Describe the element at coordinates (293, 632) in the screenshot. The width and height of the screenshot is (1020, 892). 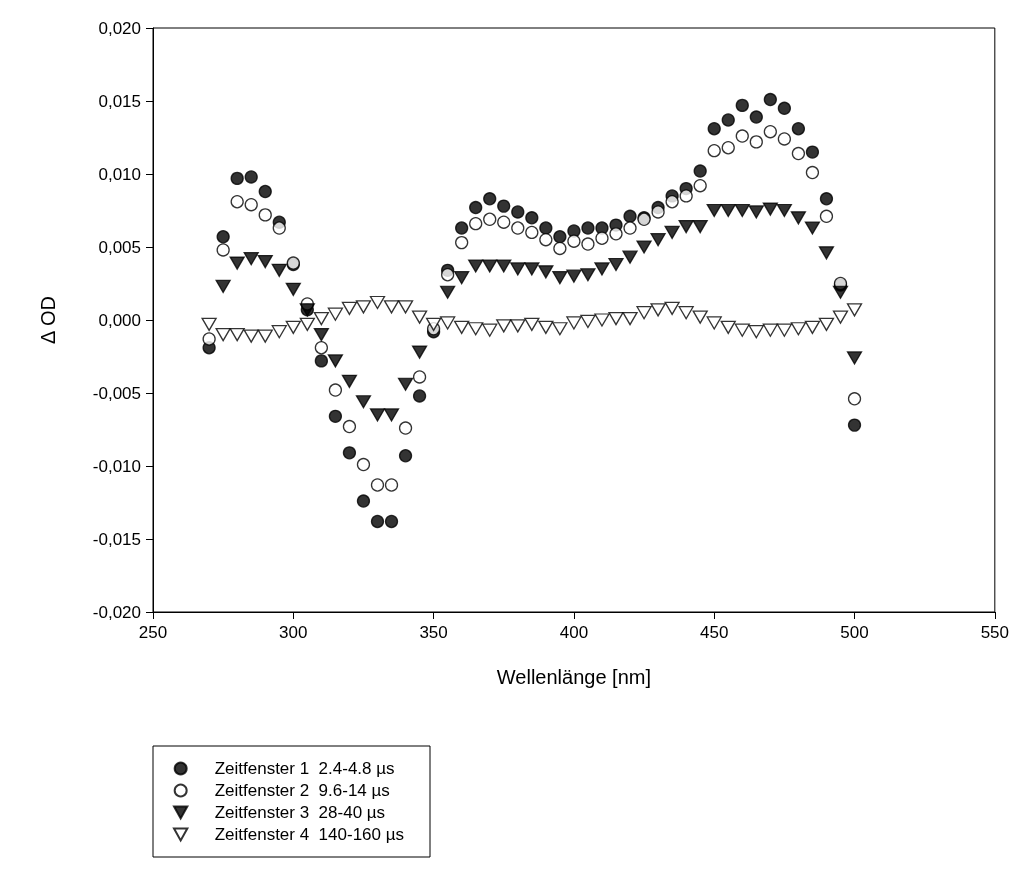
I see `x-tick-label: 300` at that location.